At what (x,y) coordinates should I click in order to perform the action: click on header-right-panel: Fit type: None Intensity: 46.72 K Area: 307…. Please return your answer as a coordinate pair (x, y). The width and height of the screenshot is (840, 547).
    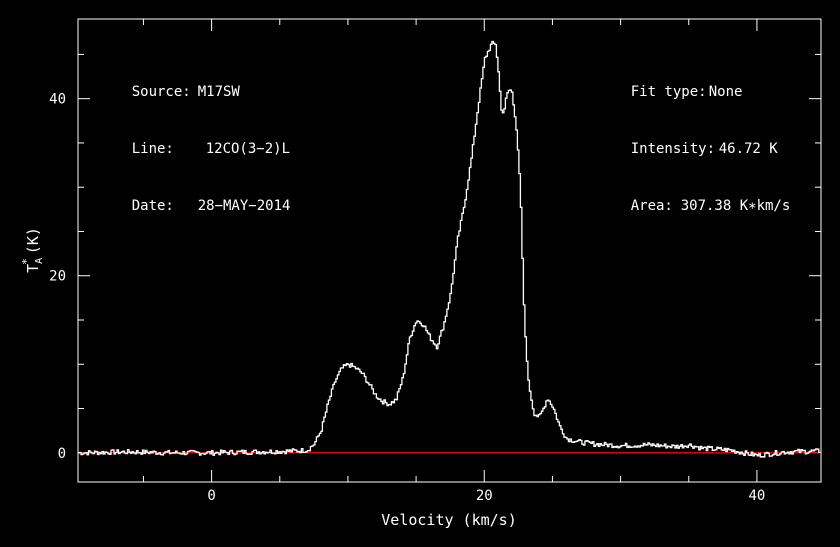
    Looking at the image, I should click on (694, 129).